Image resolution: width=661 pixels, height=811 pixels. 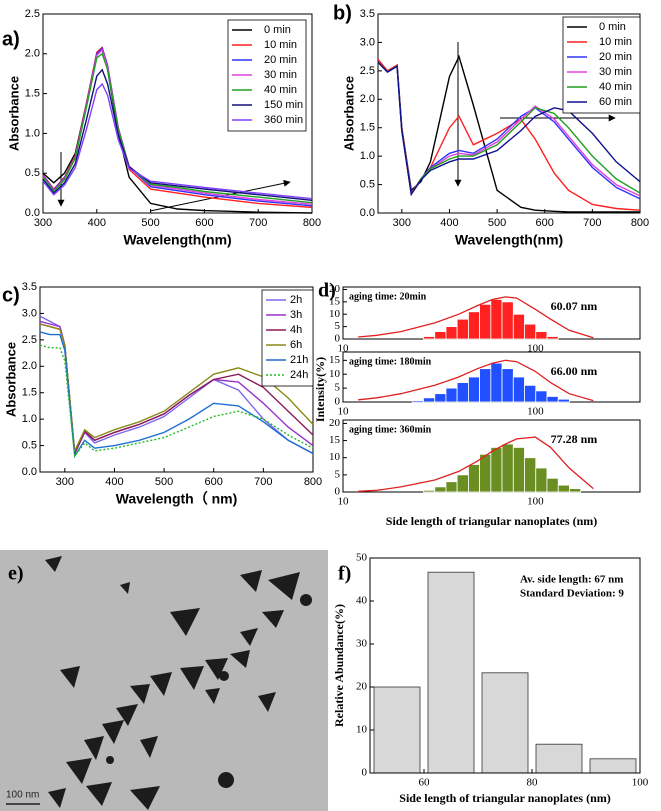 What do you see at coordinates (390, 429) in the screenshot?
I see `panel-title: aging time: 360min` at bounding box center [390, 429].